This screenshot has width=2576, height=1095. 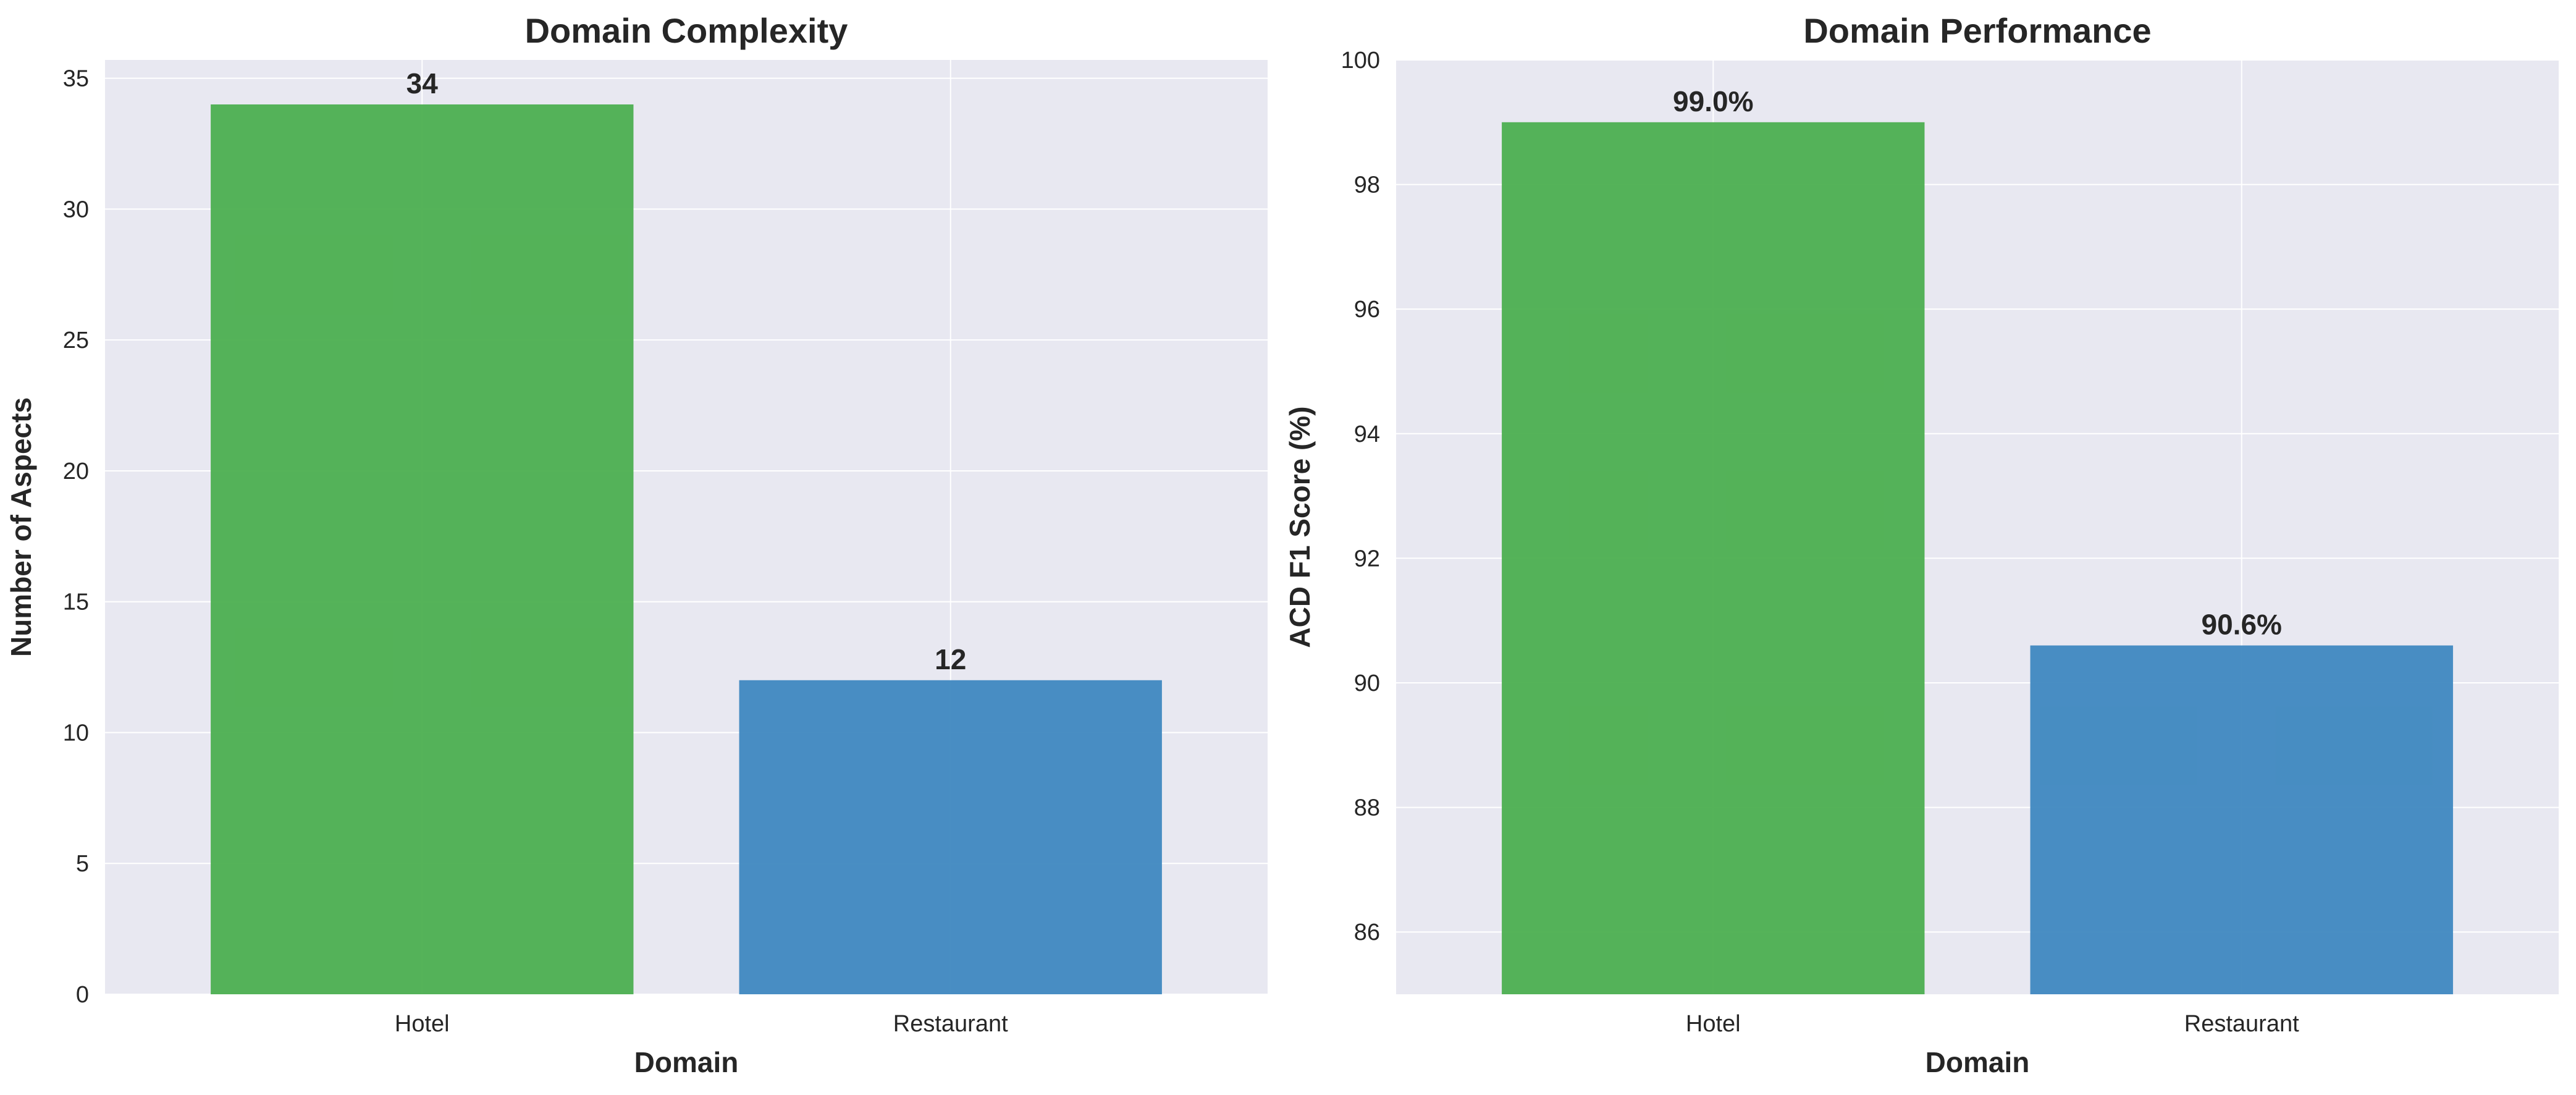 I want to click on y-tick-label: 100, so click(x=1360, y=61).